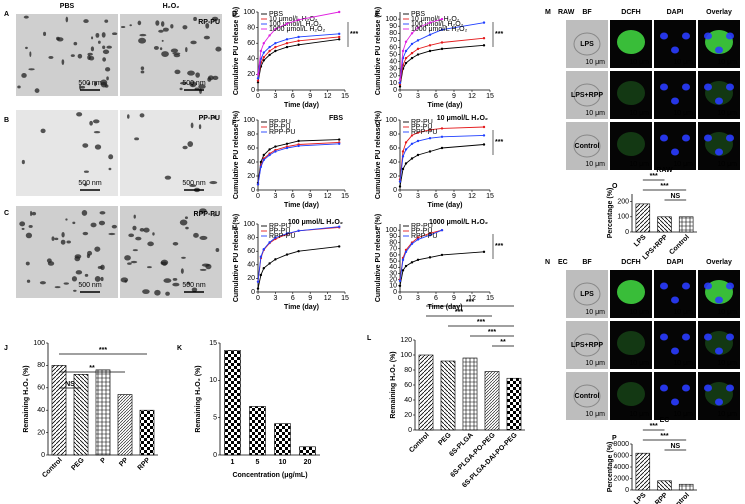 Image resolution: width=745 pixels, height=504 pixels. Describe the element at coordinates (621, 444) in the screenshot. I see `y-tick-label: 8000` at that location.